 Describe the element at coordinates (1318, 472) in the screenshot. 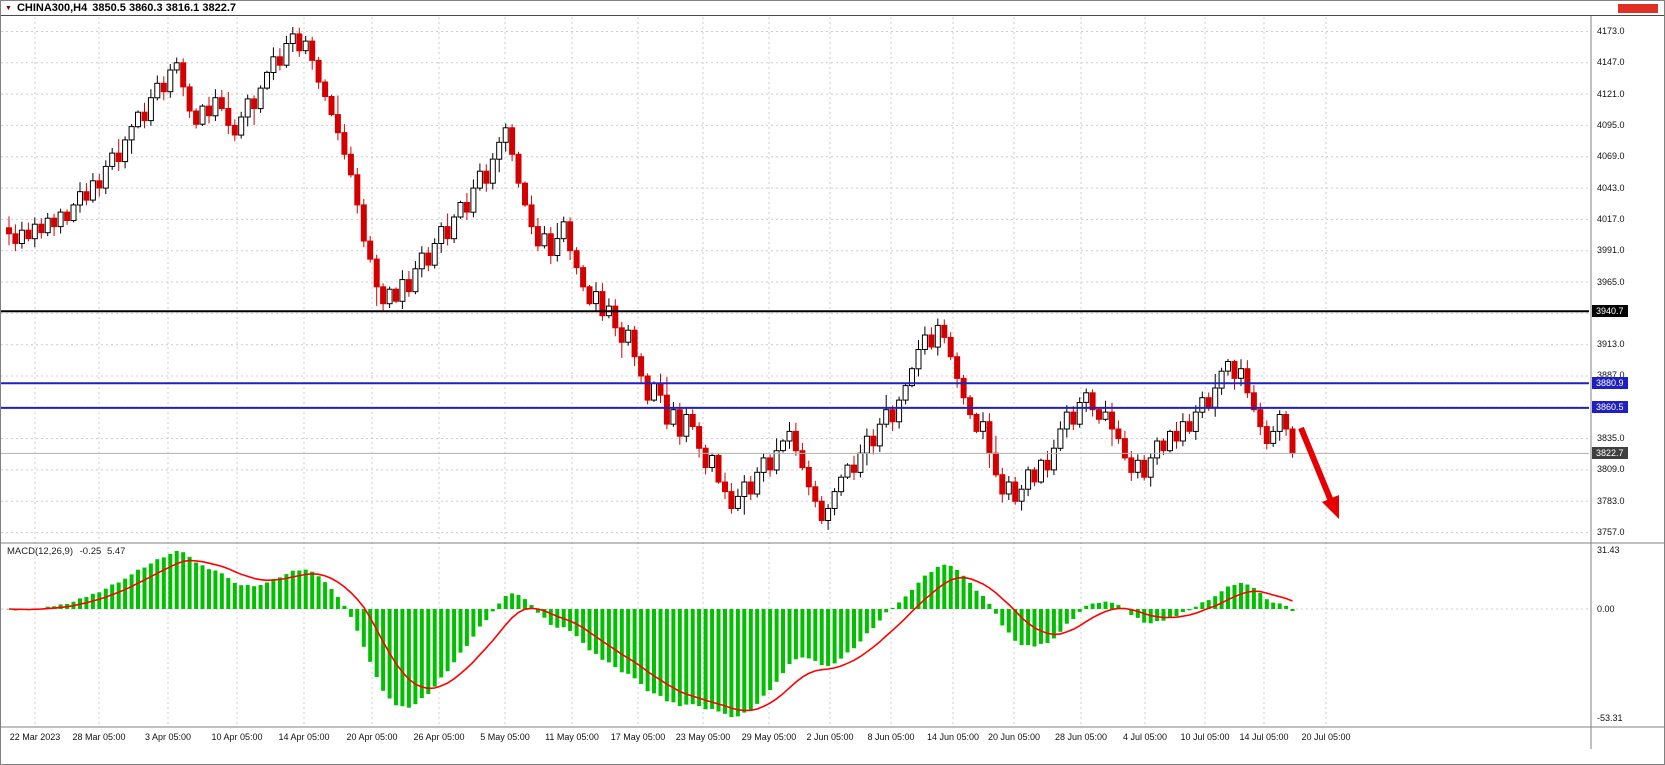

I see `trend-arrow-annotation` at that location.